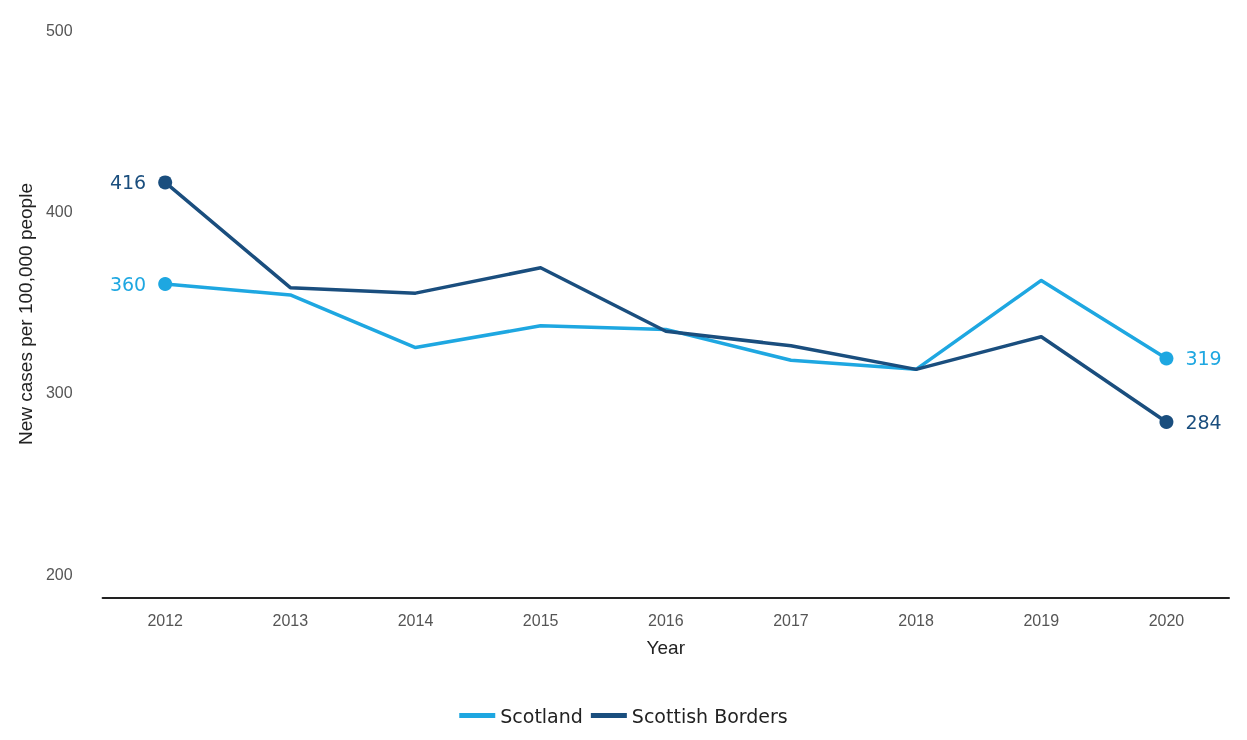  What do you see at coordinates (59, 574) in the screenshot?
I see `y-tick-label: 200` at bounding box center [59, 574].